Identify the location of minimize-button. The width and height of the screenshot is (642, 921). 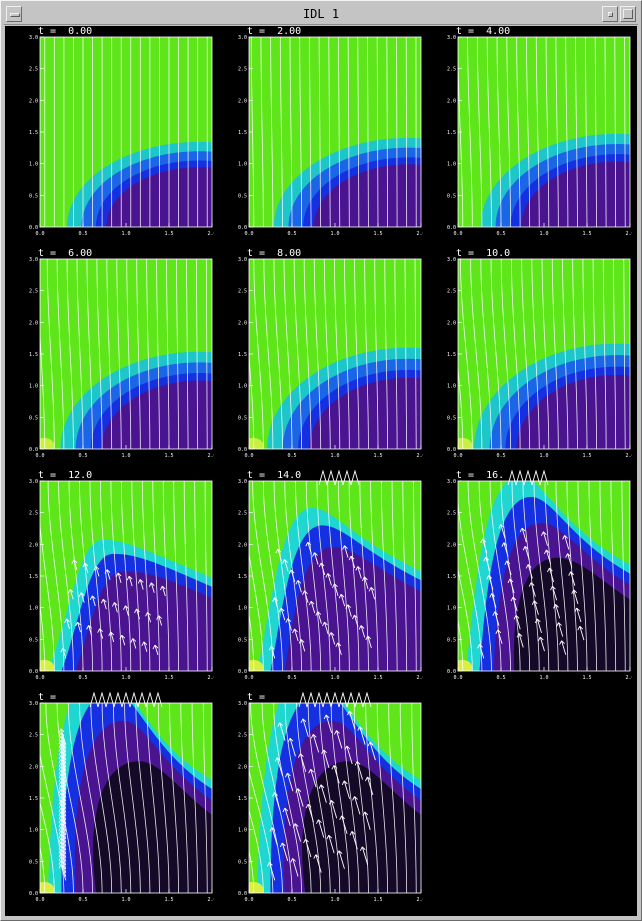
(610, 14).